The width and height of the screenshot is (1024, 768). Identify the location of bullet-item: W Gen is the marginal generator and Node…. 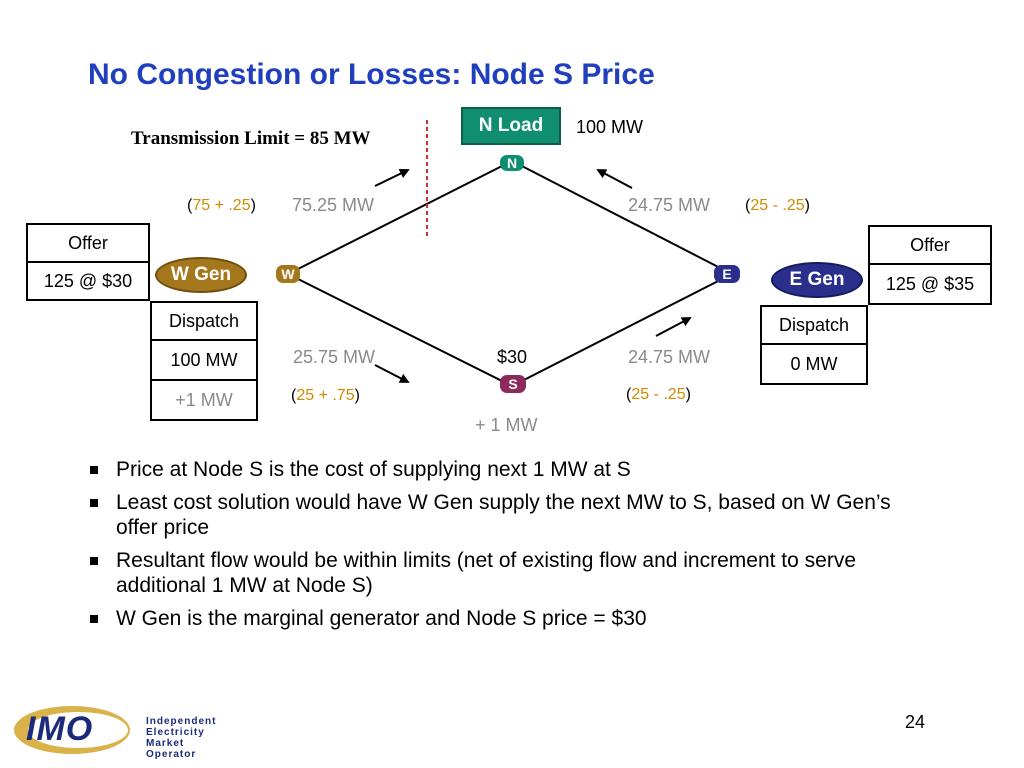
(513, 618).